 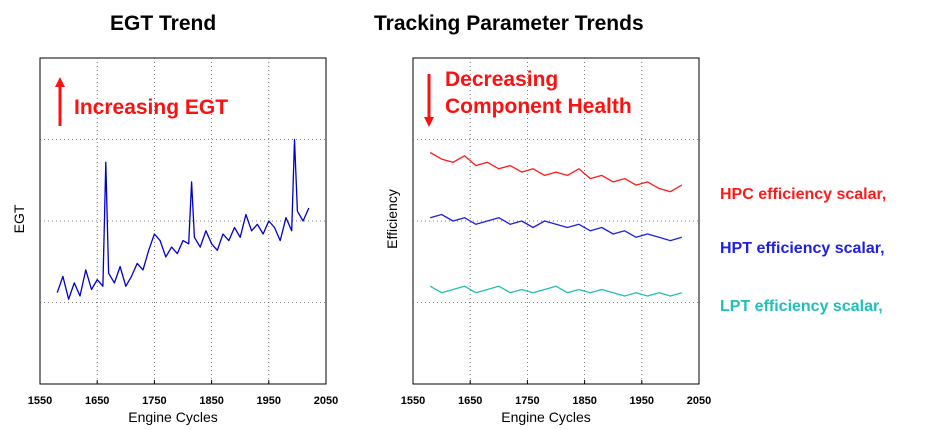 What do you see at coordinates (211, 401) in the screenshot?
I see `egt-x-tick-label: 1850` at bounding box center [211, 401].